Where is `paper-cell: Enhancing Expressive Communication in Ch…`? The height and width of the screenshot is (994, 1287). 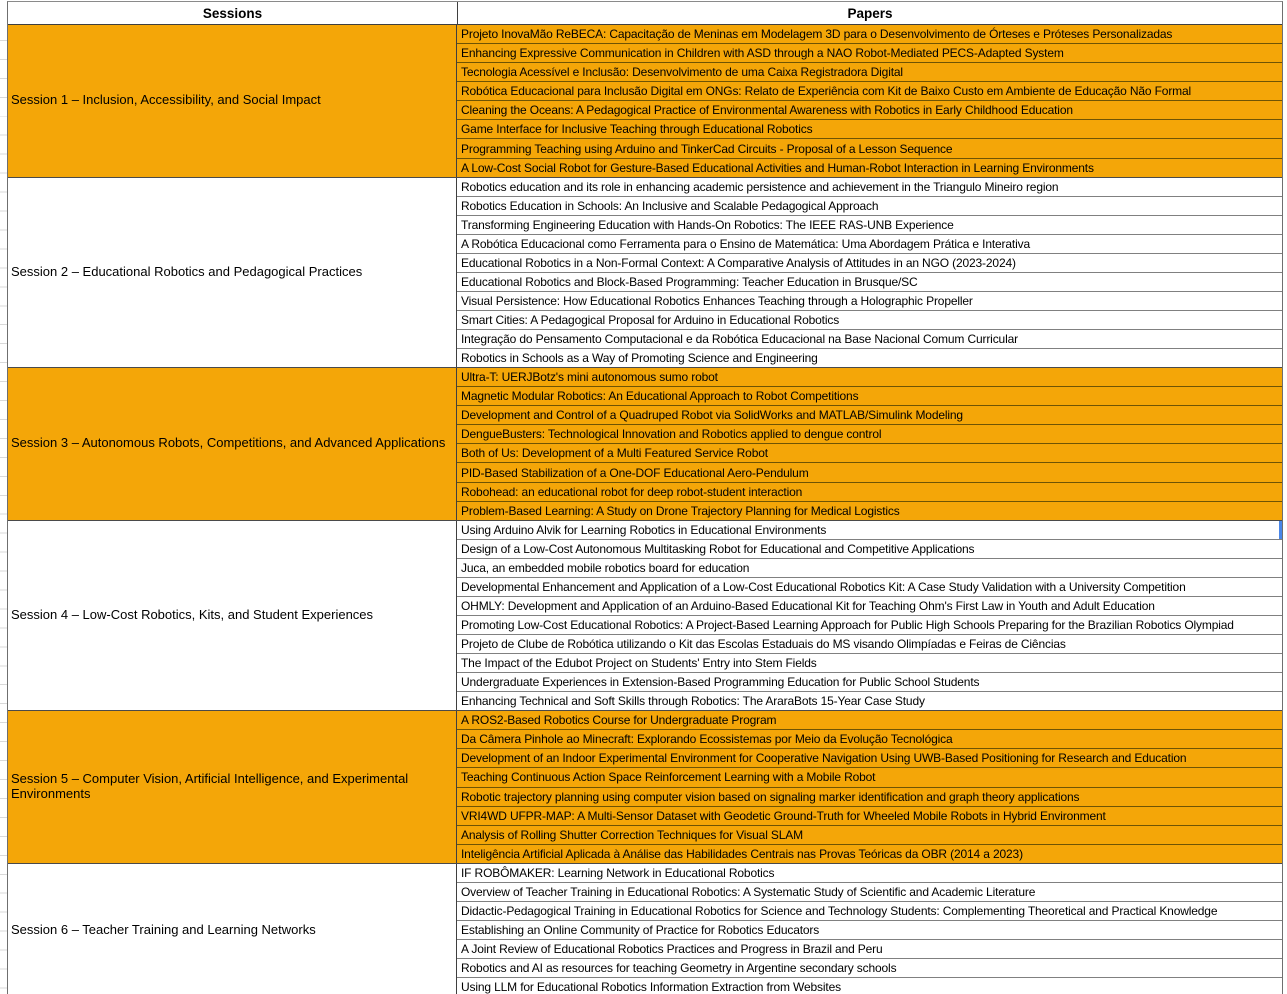 paper-cell: Enhancing Expressive Communication in Ch… is located at coordinates (869, 54).